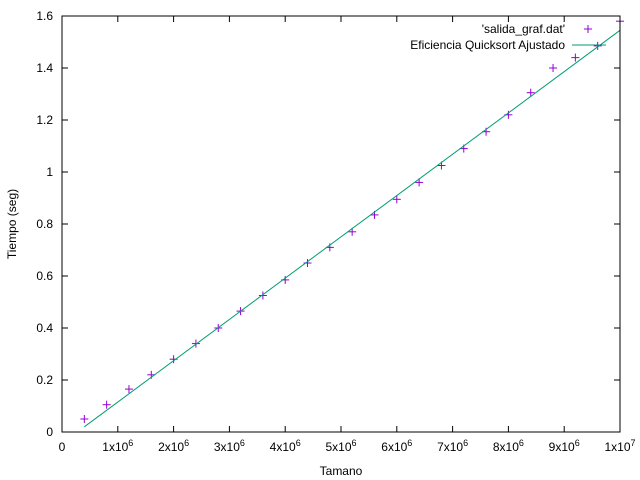  Describe the element at coordinates (117, 446) in the screenshot. I see `x-tick-label: 1x10⁶` at that location.